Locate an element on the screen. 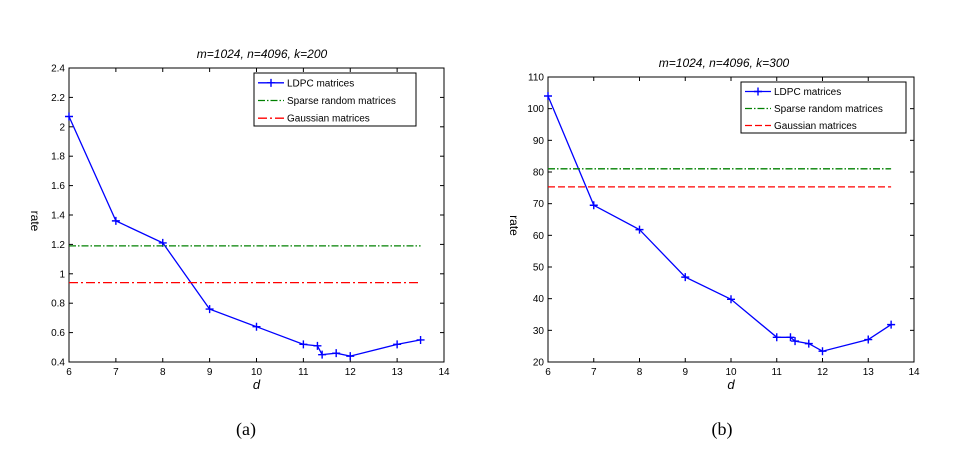 This screenshot has height=449, width=963. chart-title: m=1024, n=4096, k=200 is located at coordinates (262, 54).